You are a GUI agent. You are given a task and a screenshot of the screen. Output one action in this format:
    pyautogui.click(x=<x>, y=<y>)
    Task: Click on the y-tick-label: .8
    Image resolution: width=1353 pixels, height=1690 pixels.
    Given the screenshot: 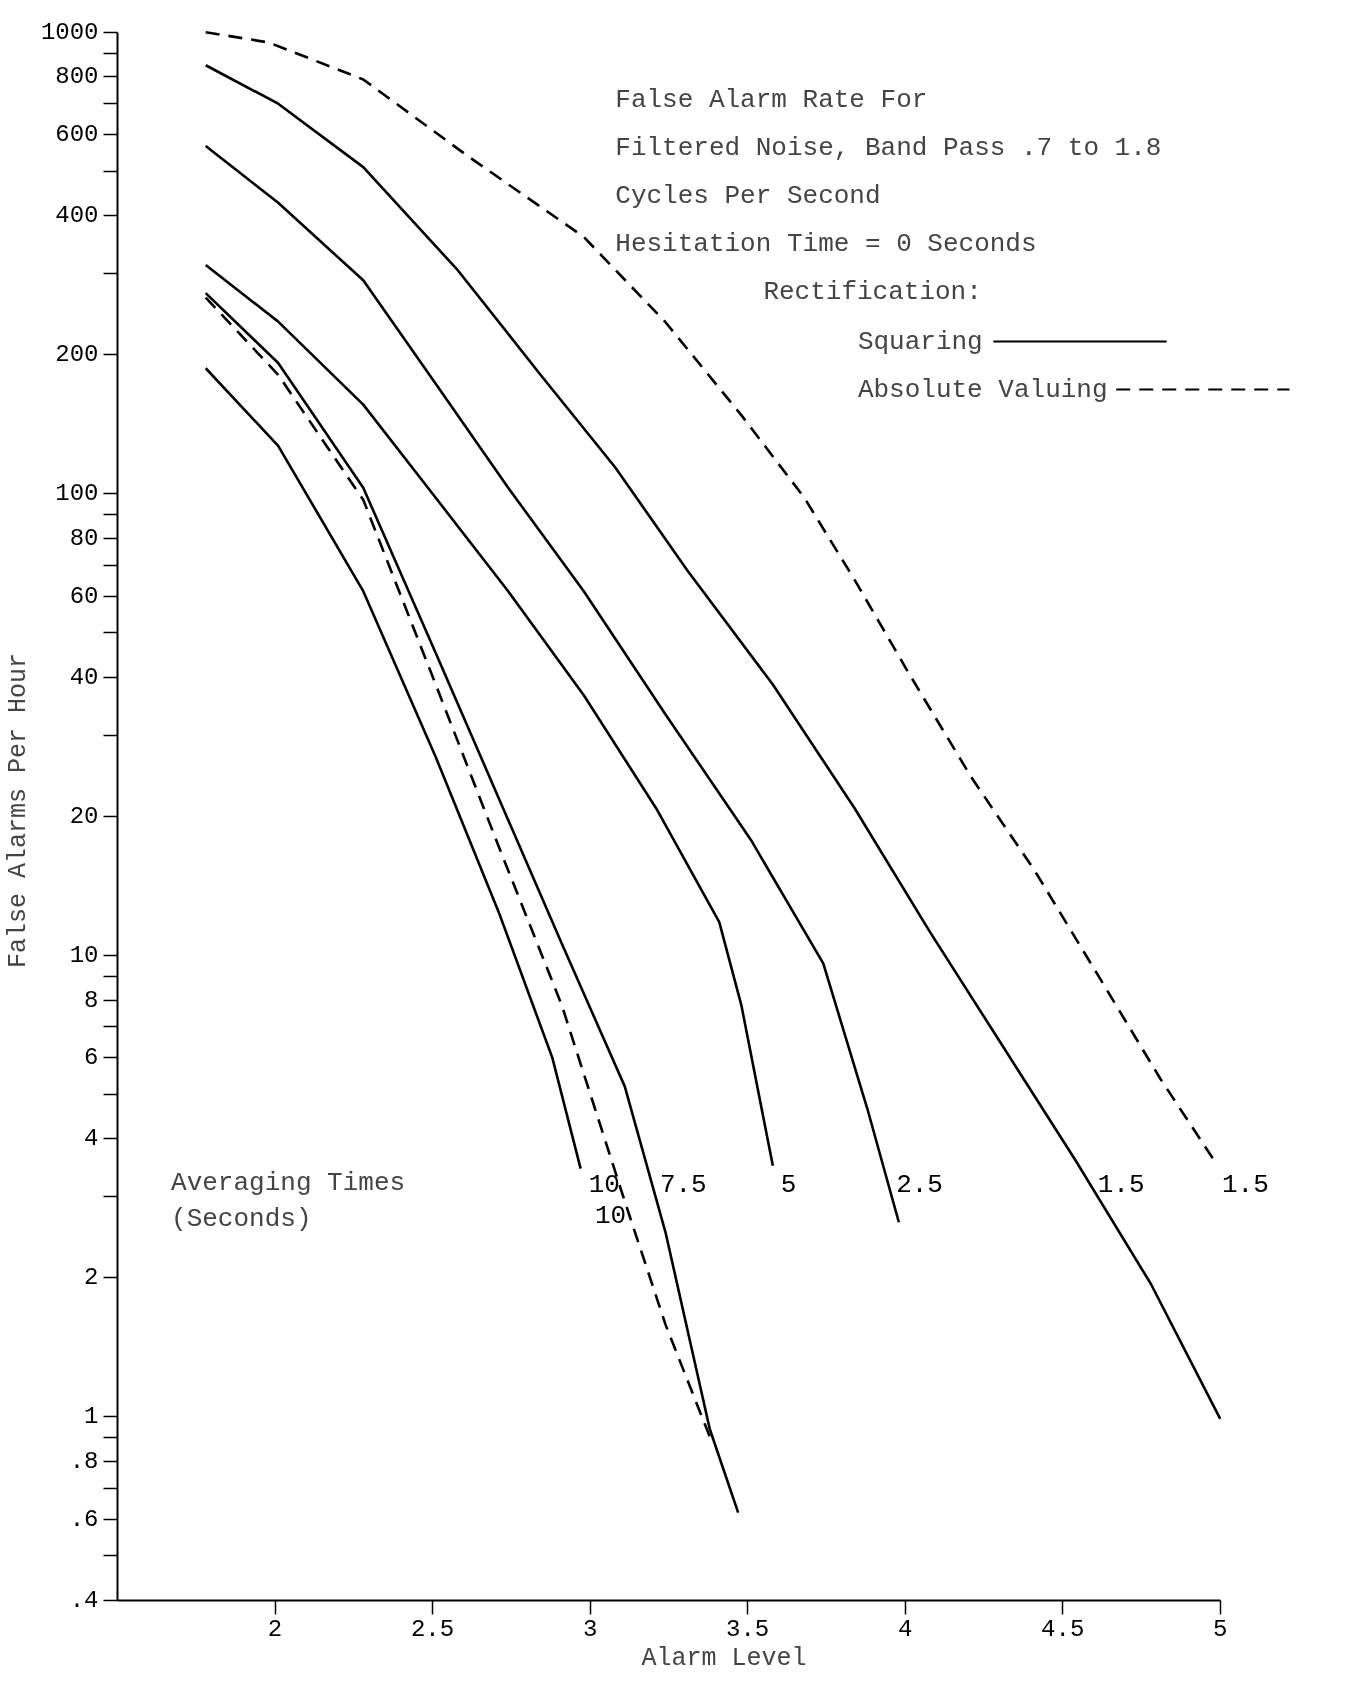 What is the action you would take?
    pyautogui.click(x=84, y=1462)
    